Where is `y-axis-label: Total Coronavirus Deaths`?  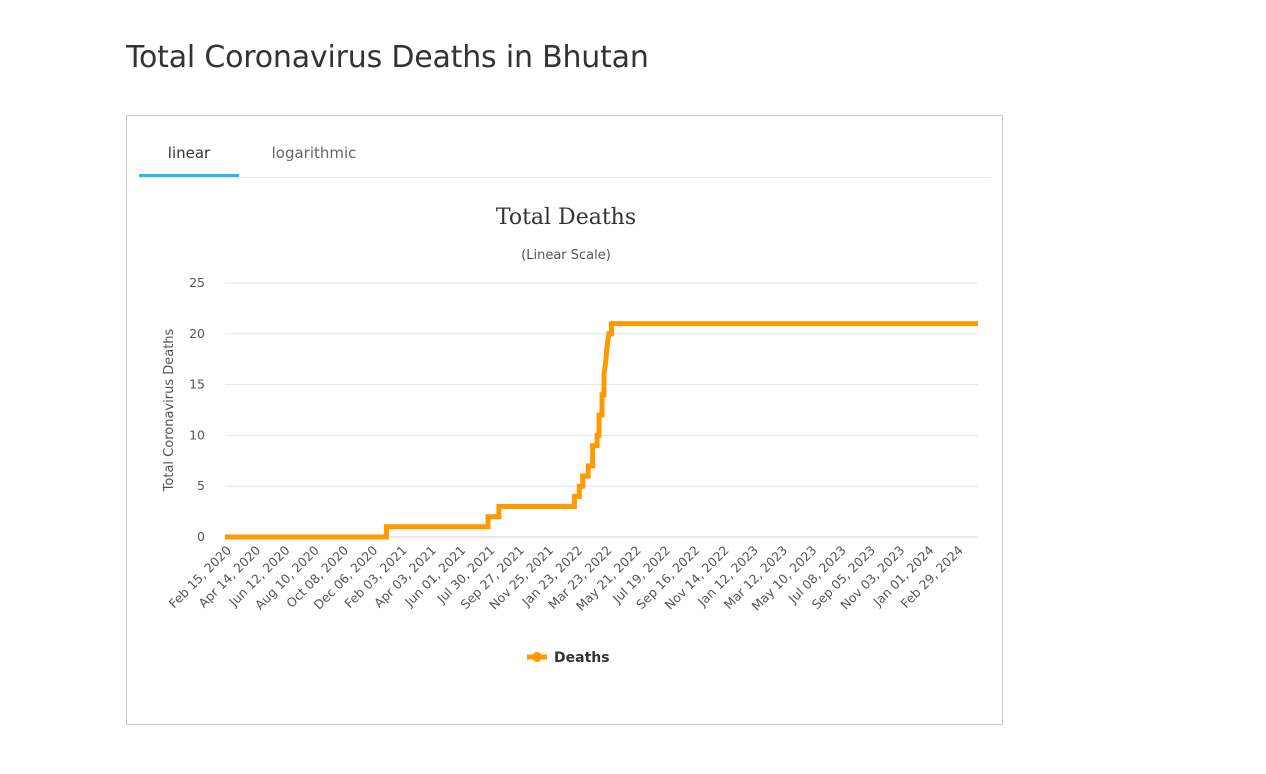
y-axis-label: Total Coronavirus Deaths is located at coordinates (169, 410).